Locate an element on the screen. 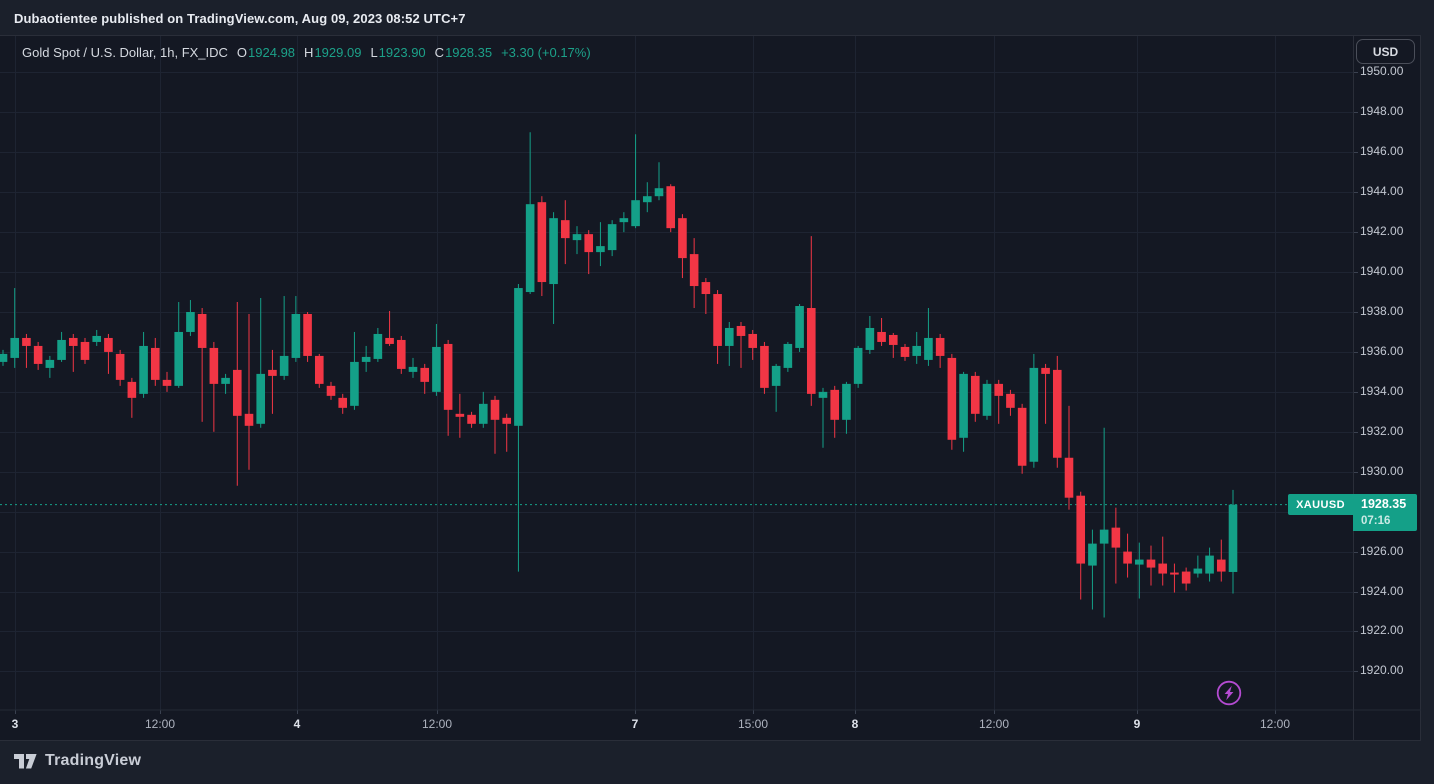 The width and height of the screenshot is (1434, 784). last-price-symbol-text: XAUUSD is located at coordinates (1320, 504).